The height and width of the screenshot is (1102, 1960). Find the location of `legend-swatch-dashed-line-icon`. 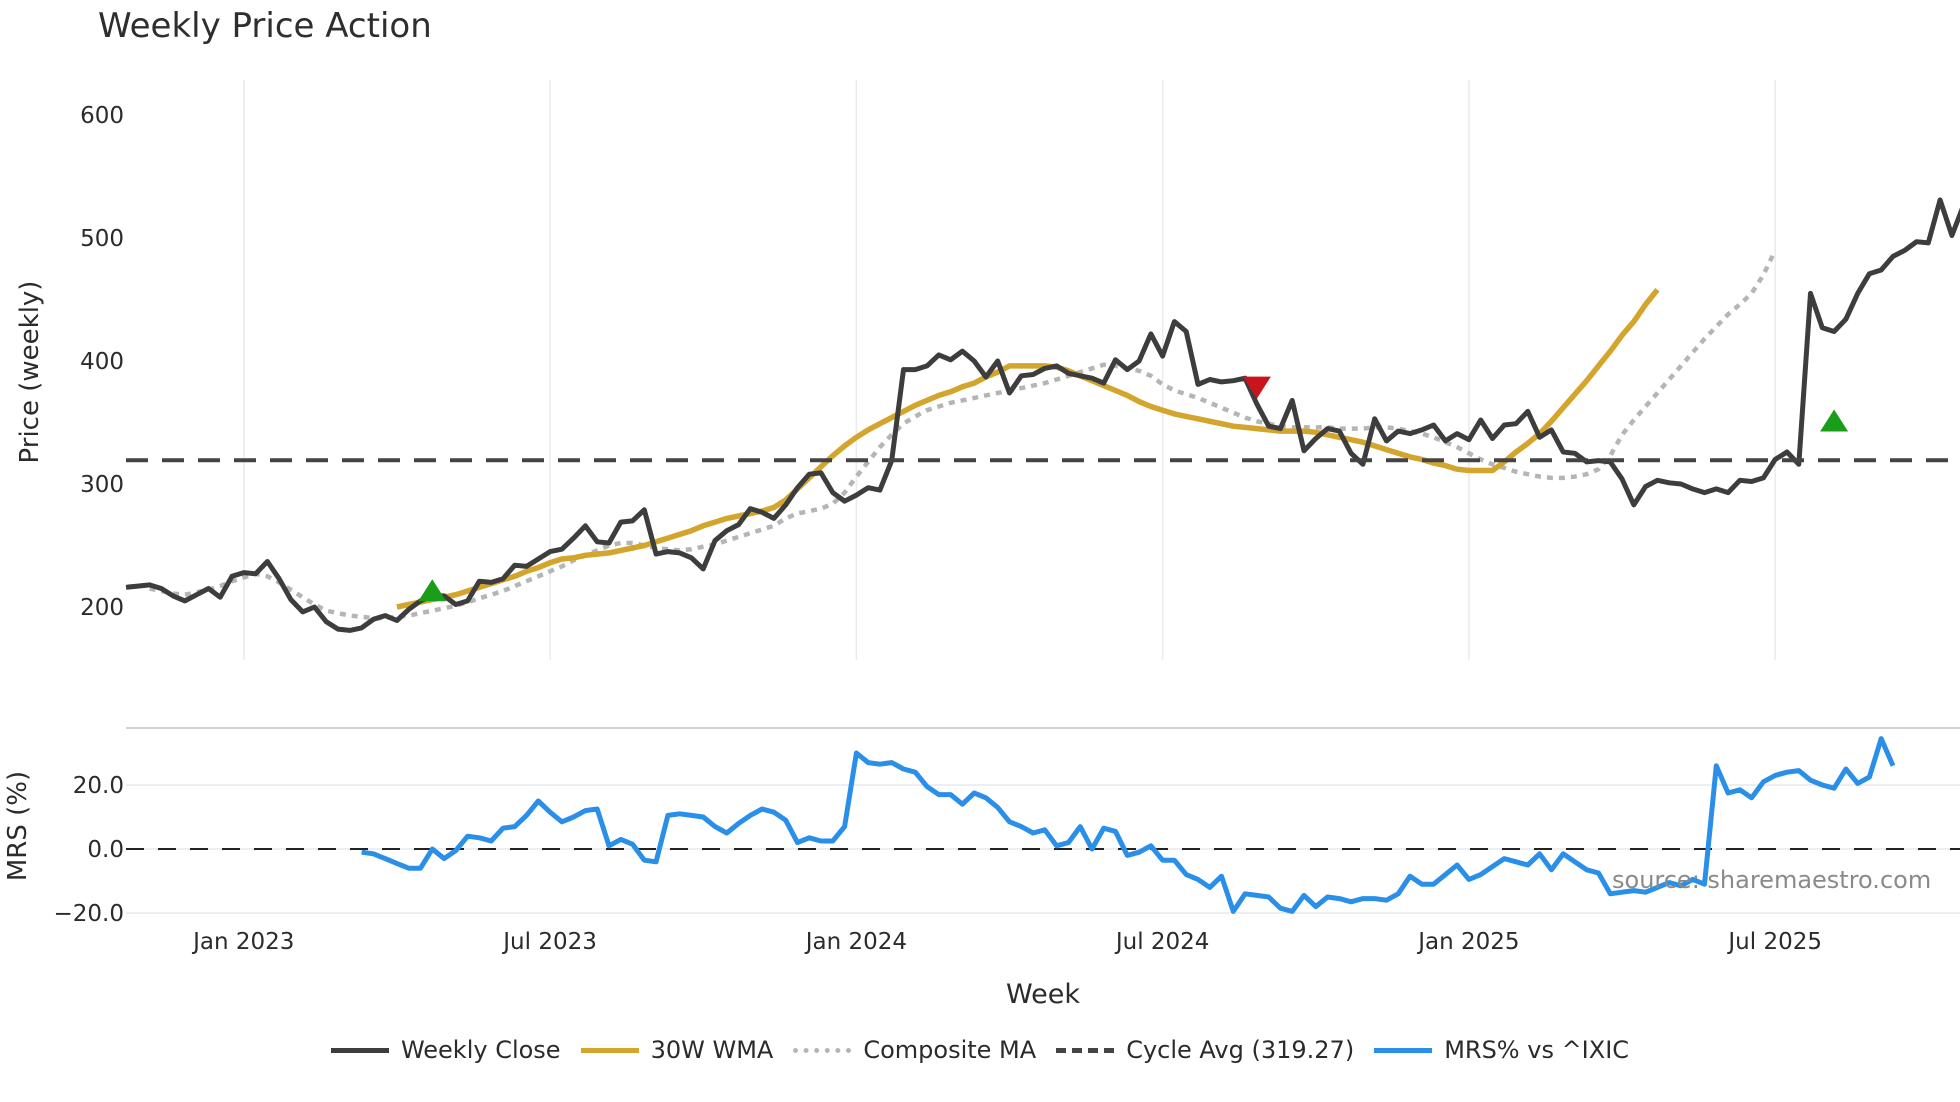

legend-swatch-dashed-line-icon is located at coordinates (1085, 1050).